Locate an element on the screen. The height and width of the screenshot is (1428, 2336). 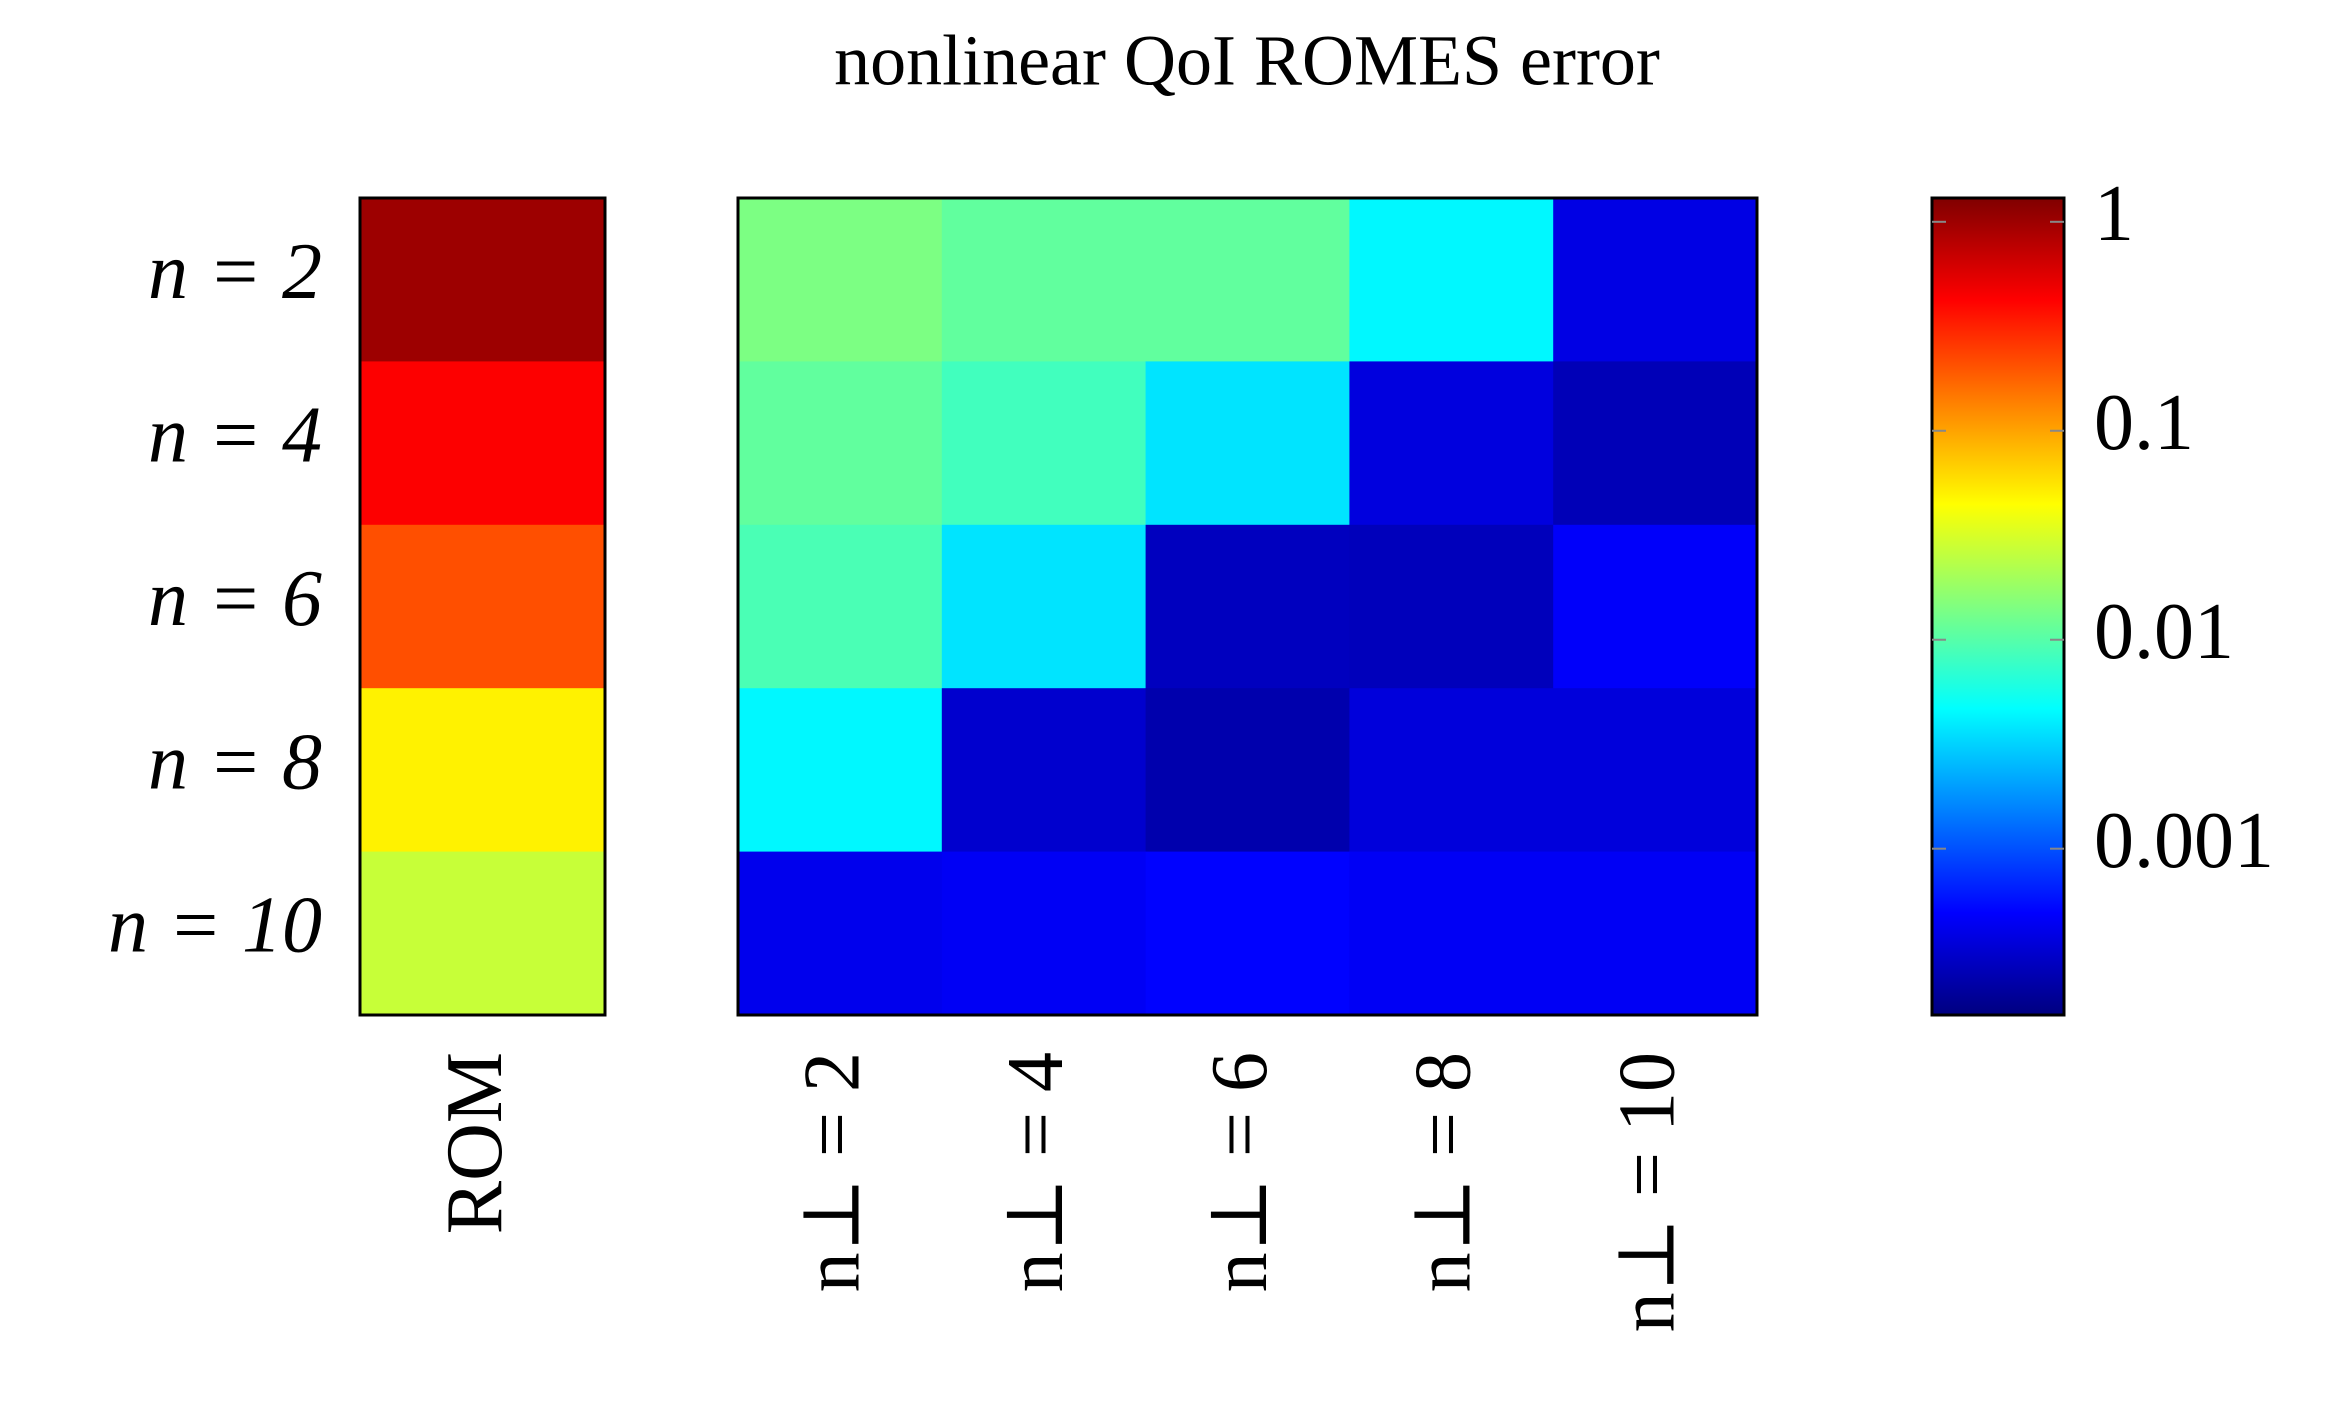
colorbar is located at coordinates (1998, 606).